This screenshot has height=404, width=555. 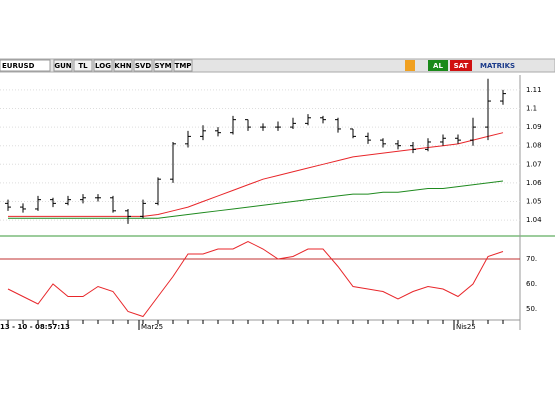 What do you see at coordinates (534, 183) in the screenshot?
I see `y-tick-label: 1.06` at bounding box center [534, 183].